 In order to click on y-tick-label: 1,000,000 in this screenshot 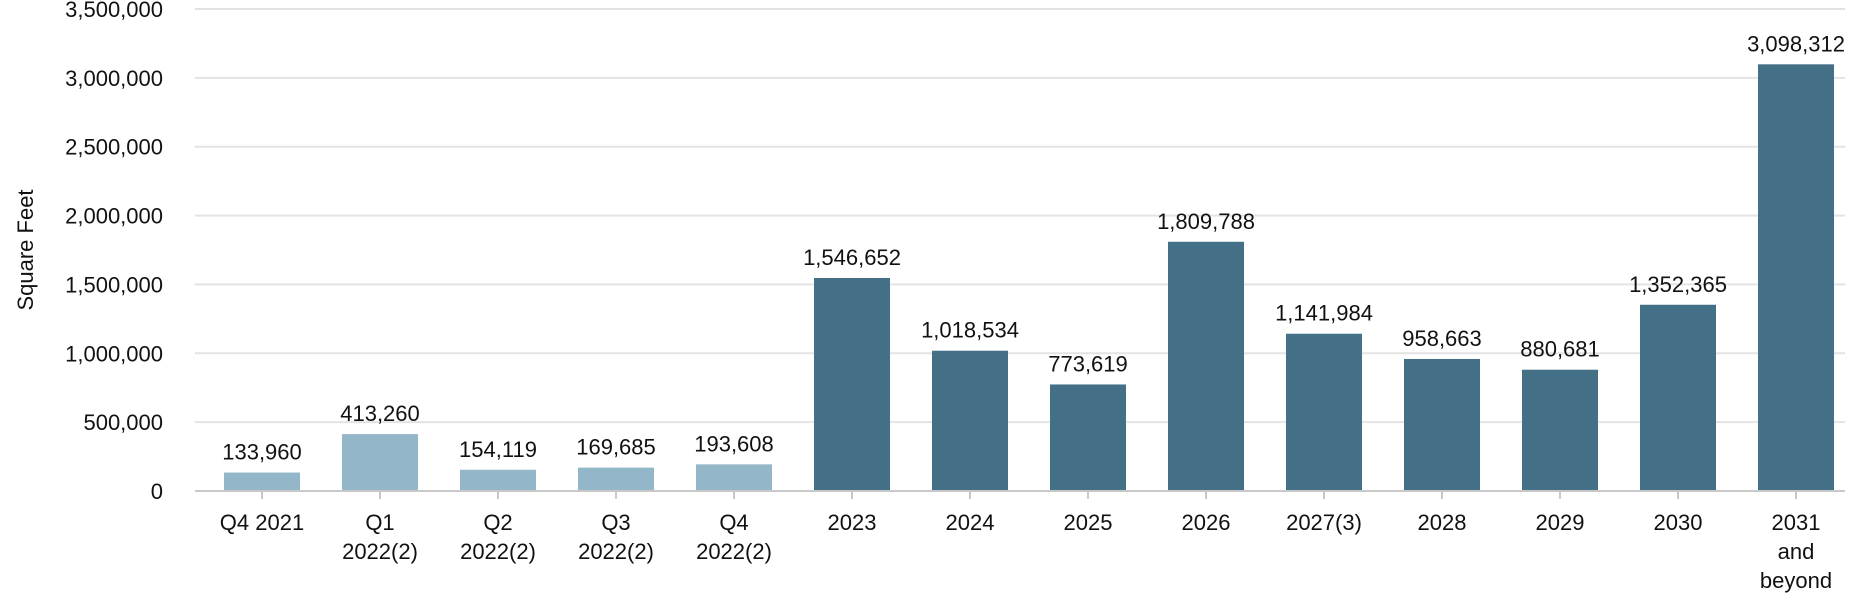, I will do `click(114, 353)`.